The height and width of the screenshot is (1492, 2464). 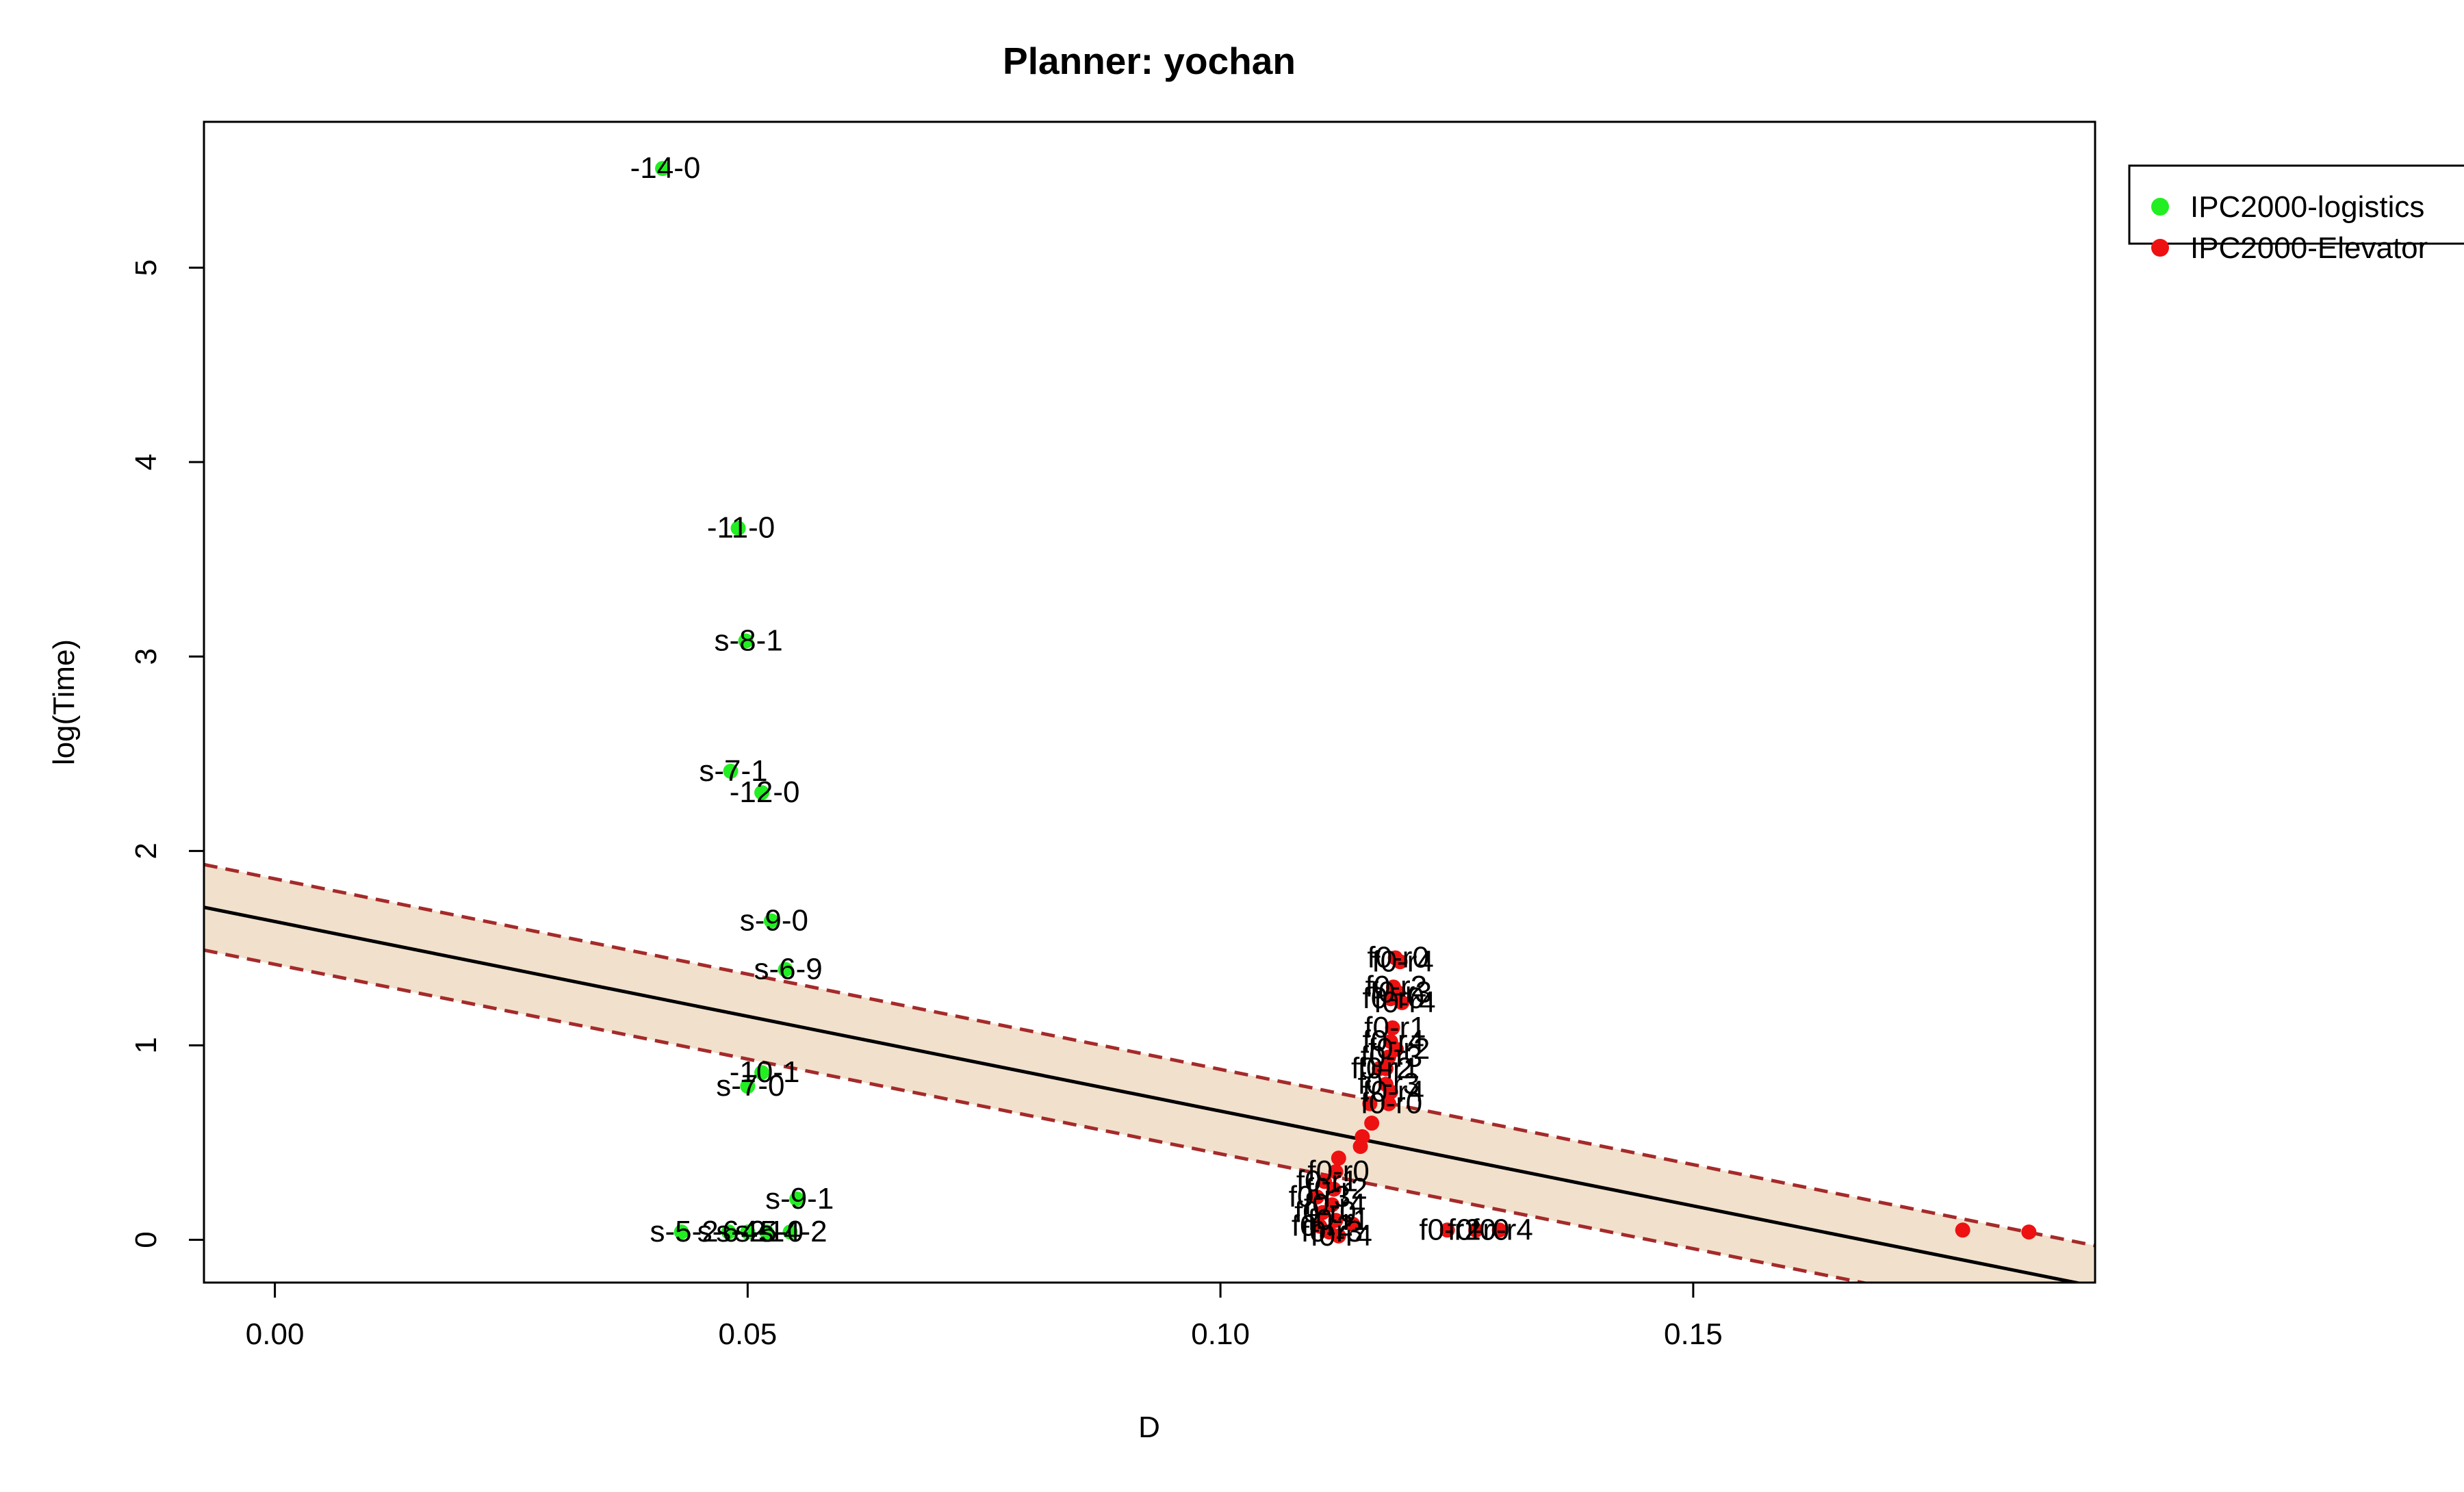 I want to click on x-axis-label: D, so click(x=1149, y=1427).